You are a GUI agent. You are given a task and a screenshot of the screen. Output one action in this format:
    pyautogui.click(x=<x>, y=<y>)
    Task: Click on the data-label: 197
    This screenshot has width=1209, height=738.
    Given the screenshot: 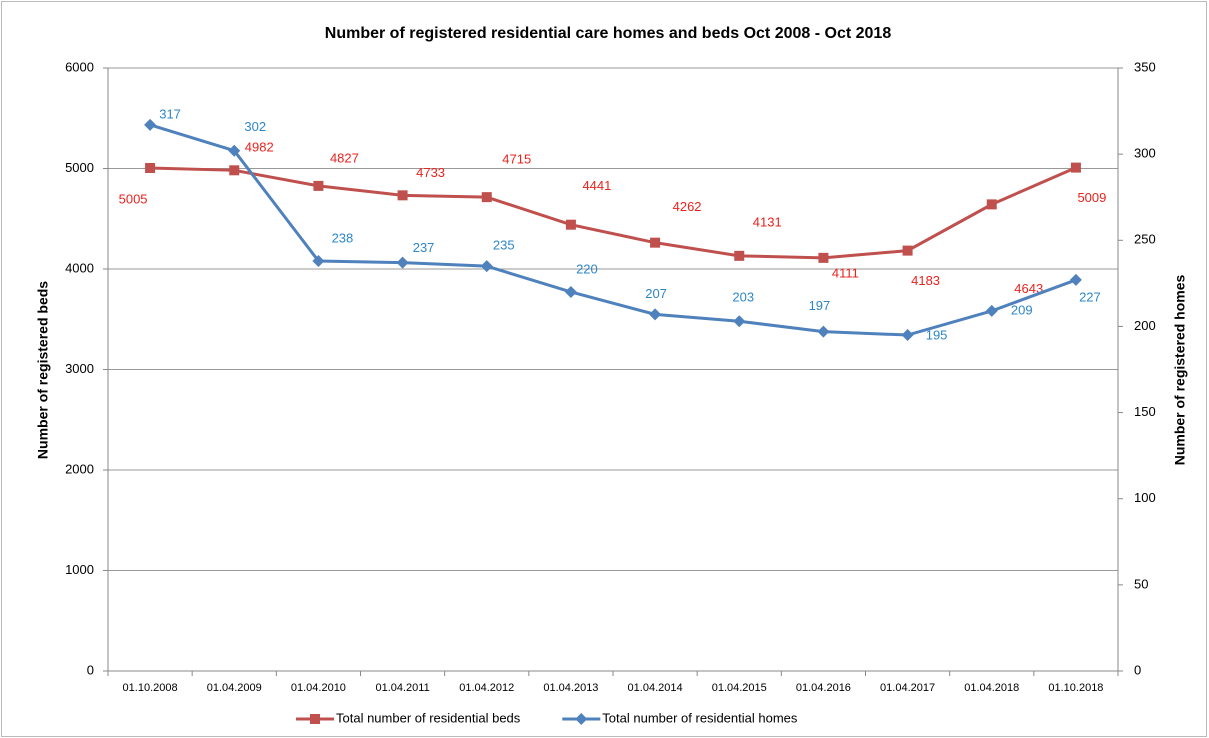 What is the action you would take?
    pyautogui.click(x=820, y=305)
    